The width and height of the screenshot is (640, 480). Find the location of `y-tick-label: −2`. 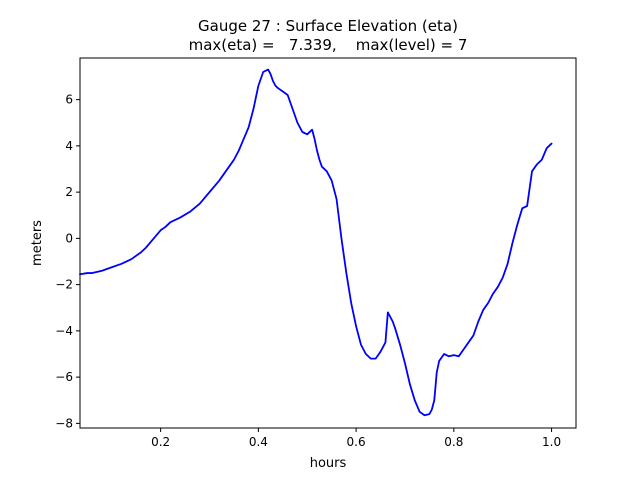

y-tick-label: −2 is located at coordinates (64, 285).